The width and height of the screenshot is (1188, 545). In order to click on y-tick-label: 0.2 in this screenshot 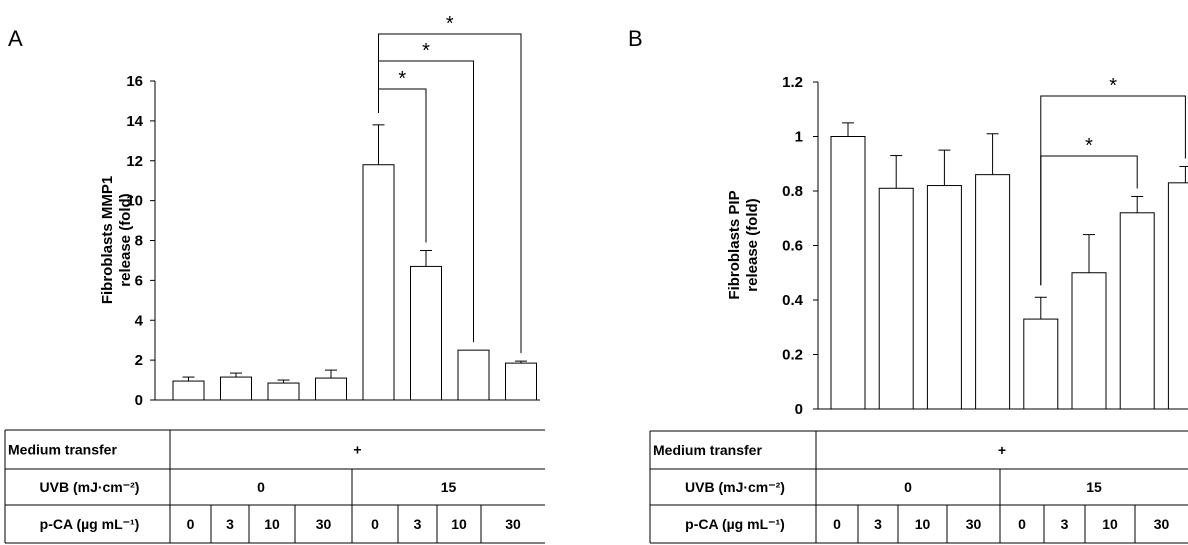, I will do `click(792, 355)`.